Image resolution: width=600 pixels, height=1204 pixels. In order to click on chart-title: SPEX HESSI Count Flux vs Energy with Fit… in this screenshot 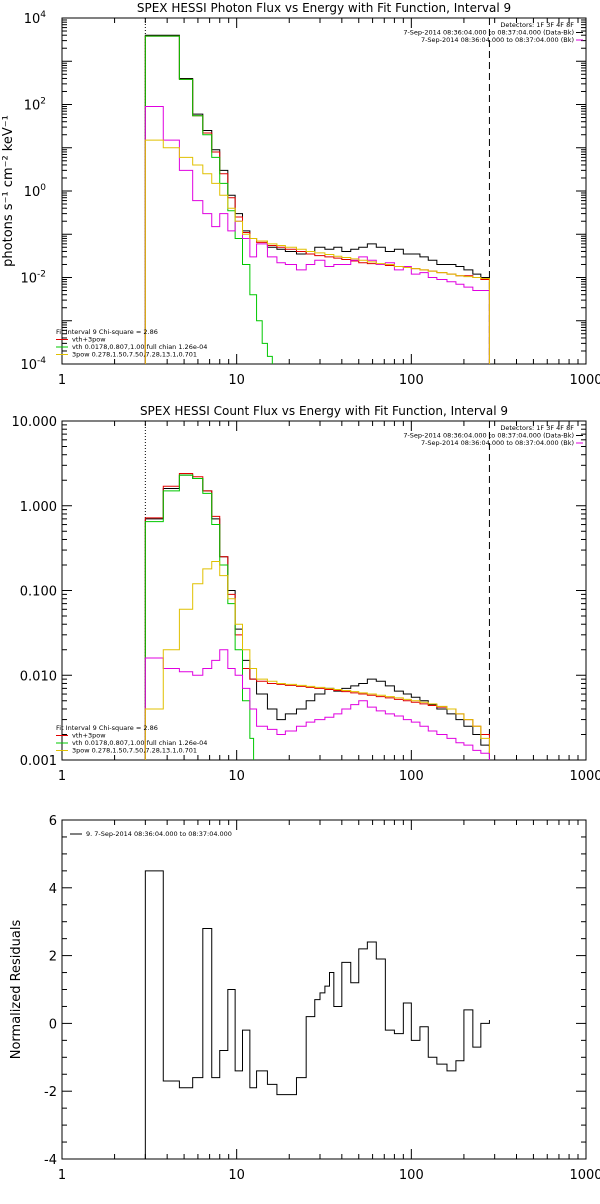, I will do `click(324, 411)`.